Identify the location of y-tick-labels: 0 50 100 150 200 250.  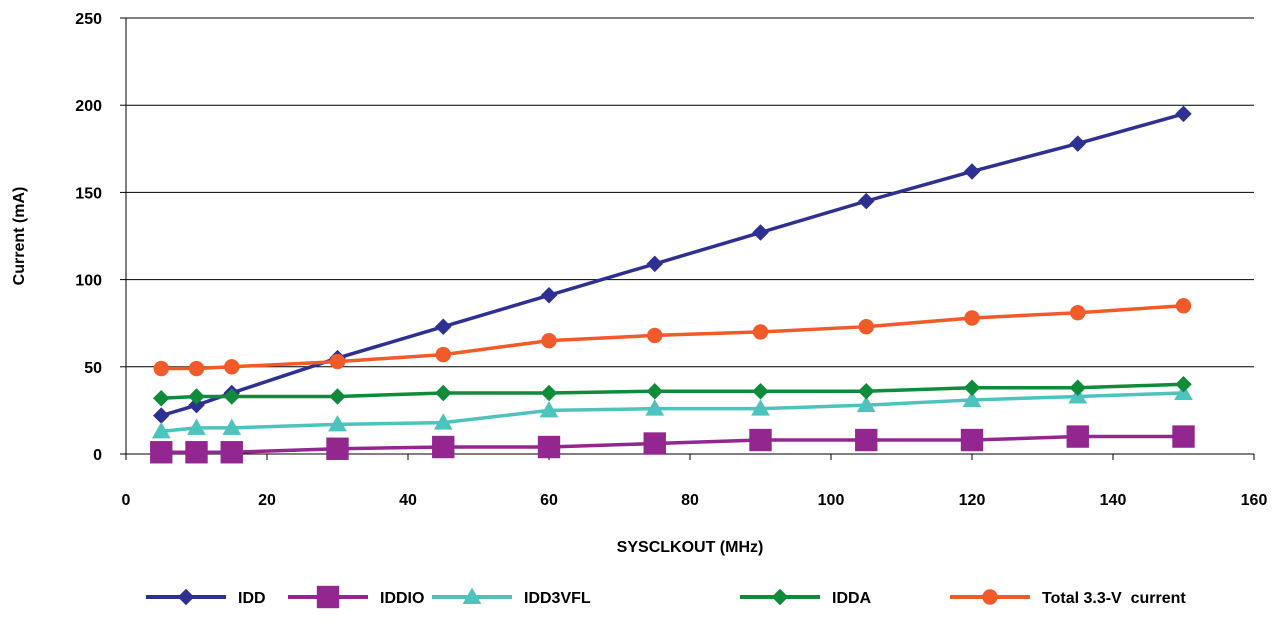
(88, 237).